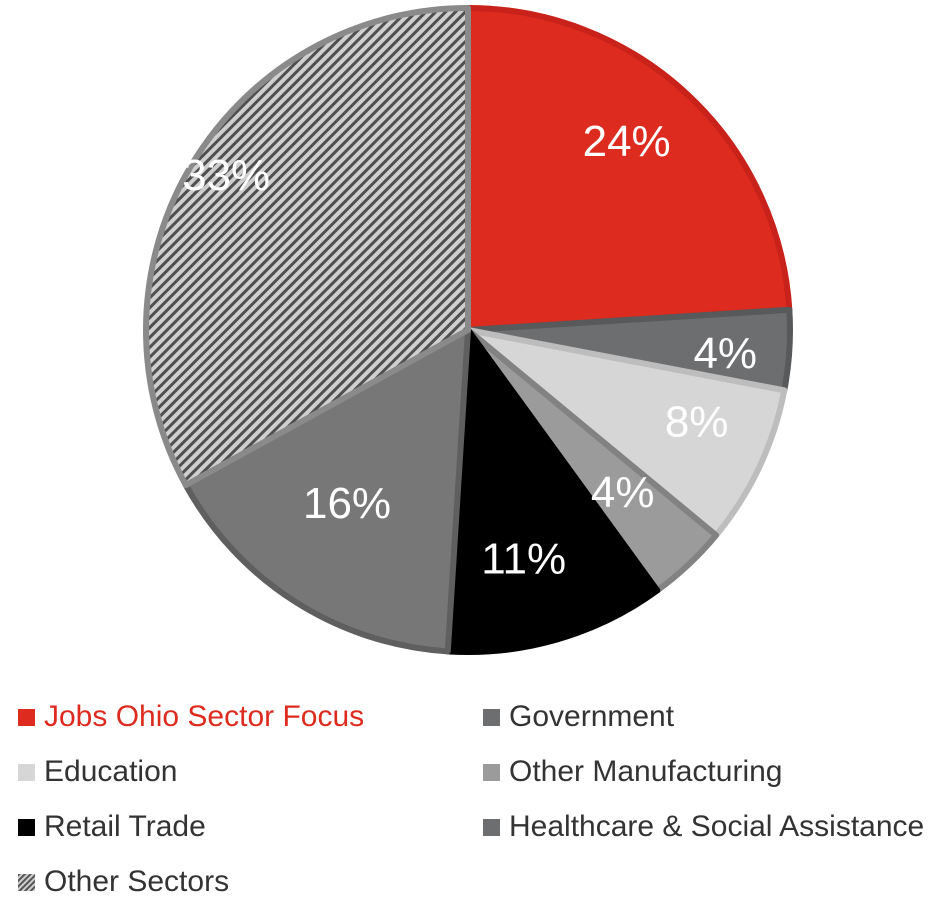  I want to click on data-label-other-sectors: 33%, so click(226, 175).